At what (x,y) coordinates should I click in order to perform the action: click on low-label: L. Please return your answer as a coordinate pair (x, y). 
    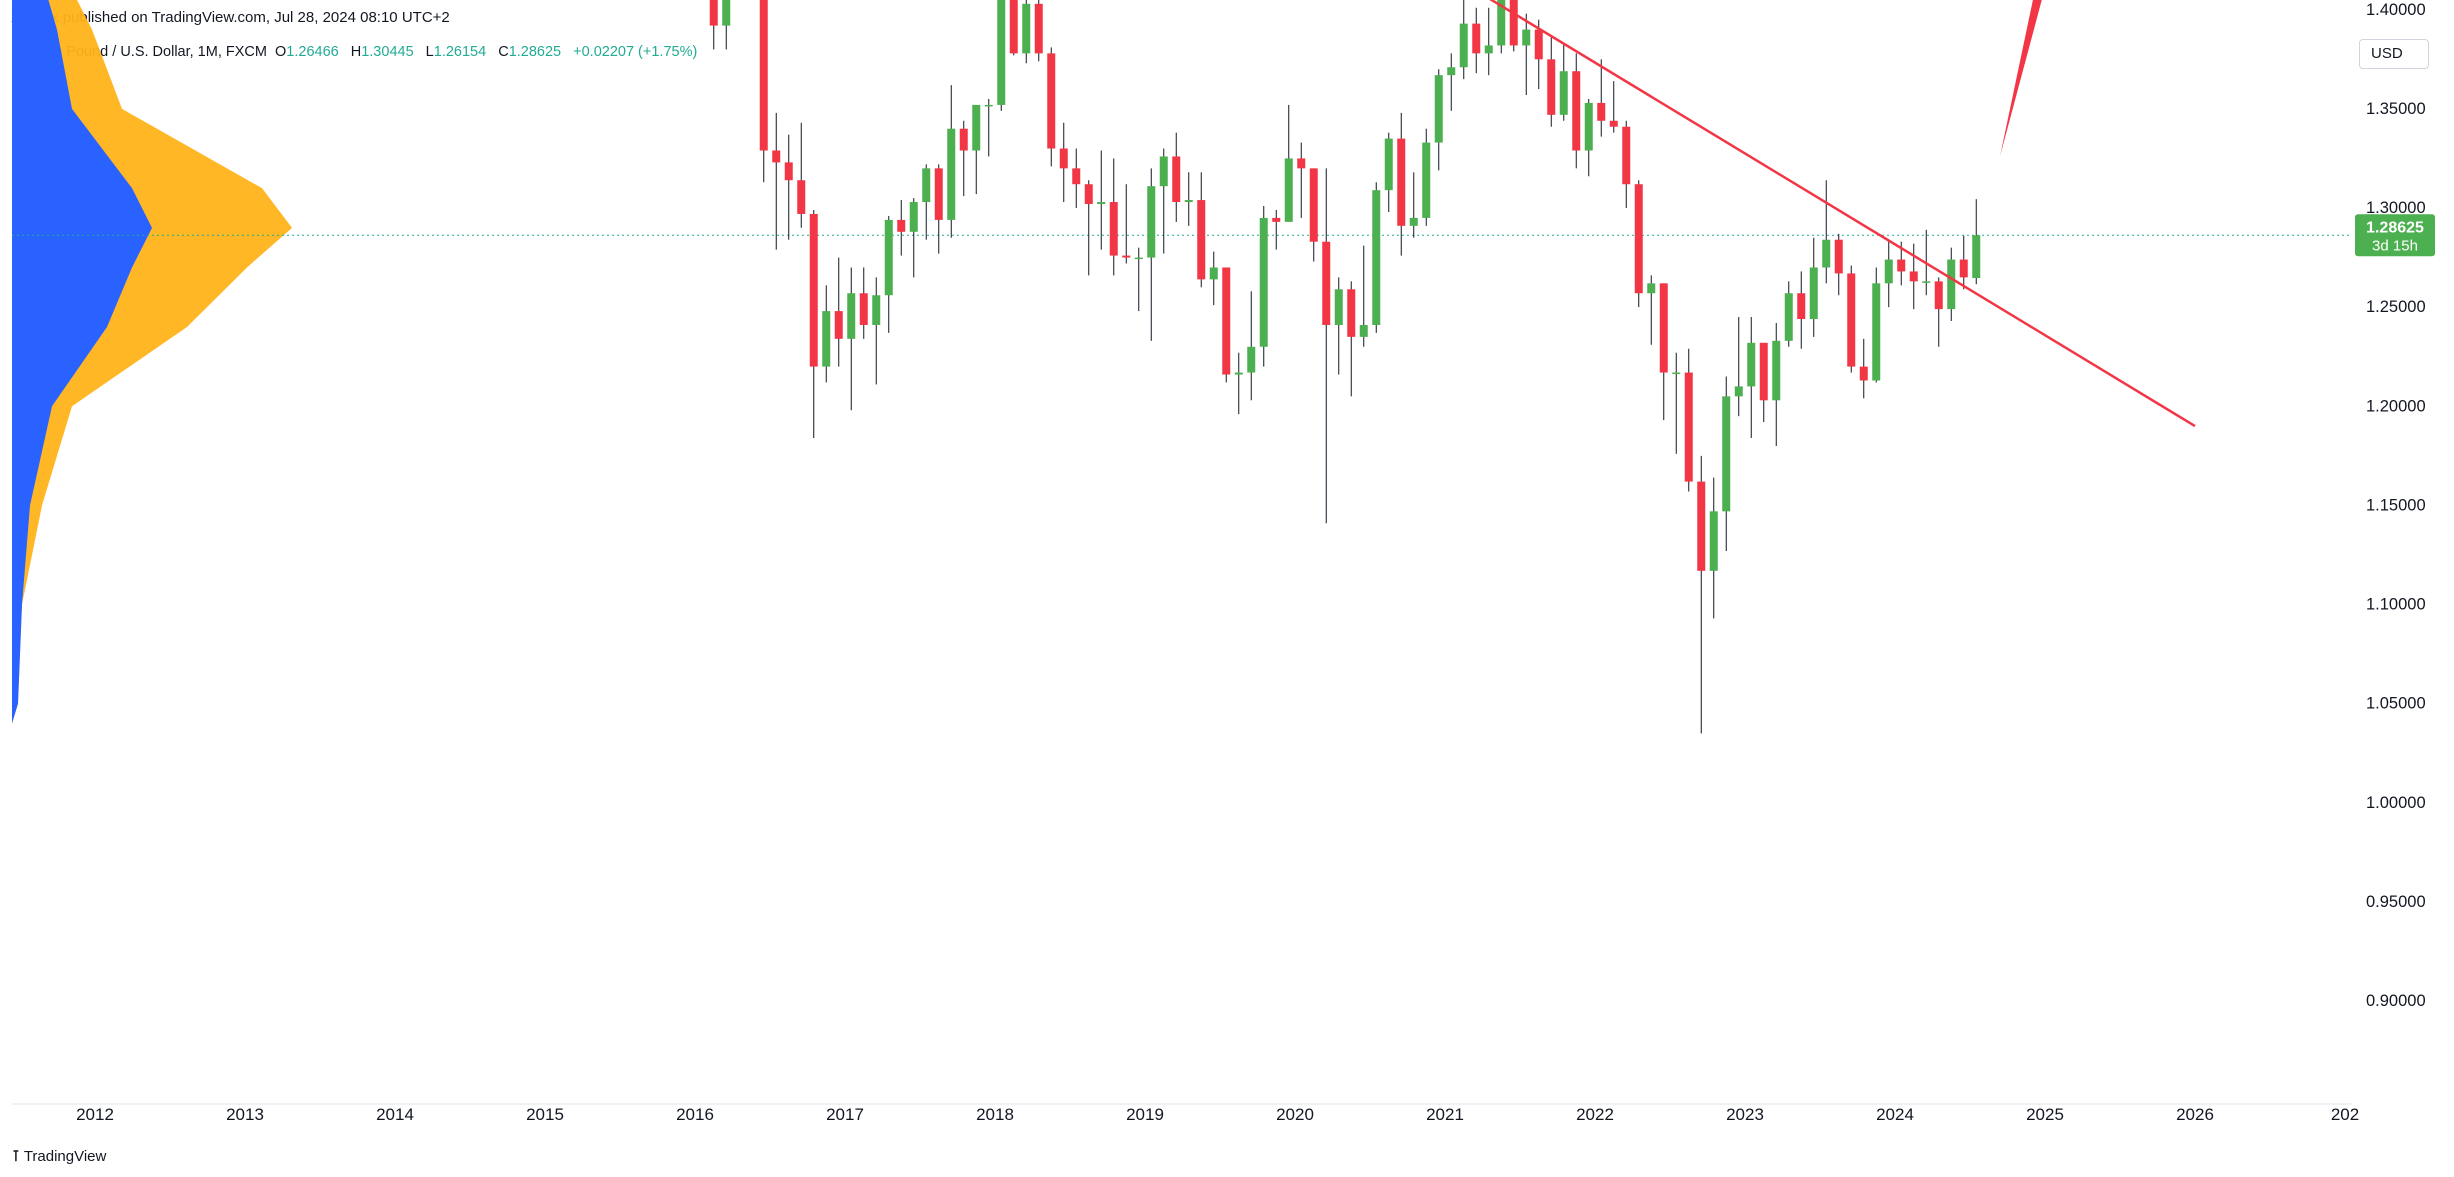
    Looking at the image, I should click on (429, 52).